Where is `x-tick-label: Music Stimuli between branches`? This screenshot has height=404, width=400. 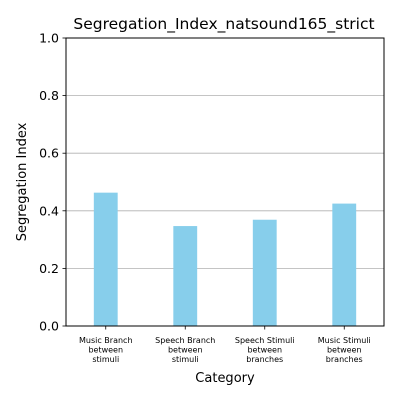 x-tick-label: Music Stimuli between branches is located at coordinates (344, 350).